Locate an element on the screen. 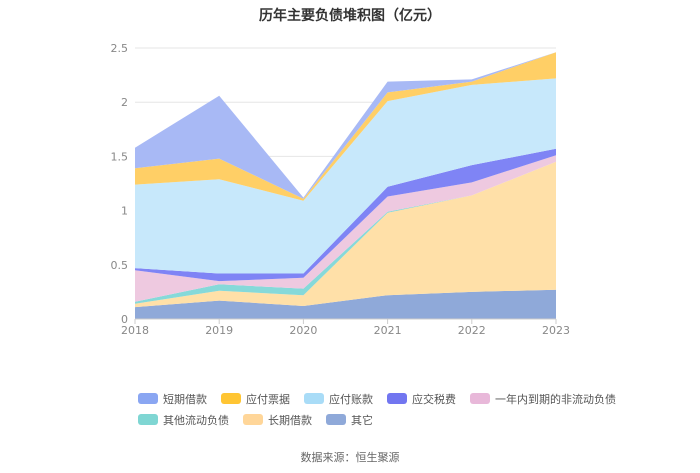 Image resolution: width=700 pixels, height=473 pixels. legend-item: 应付账款 is located at coordinates (338, 399).